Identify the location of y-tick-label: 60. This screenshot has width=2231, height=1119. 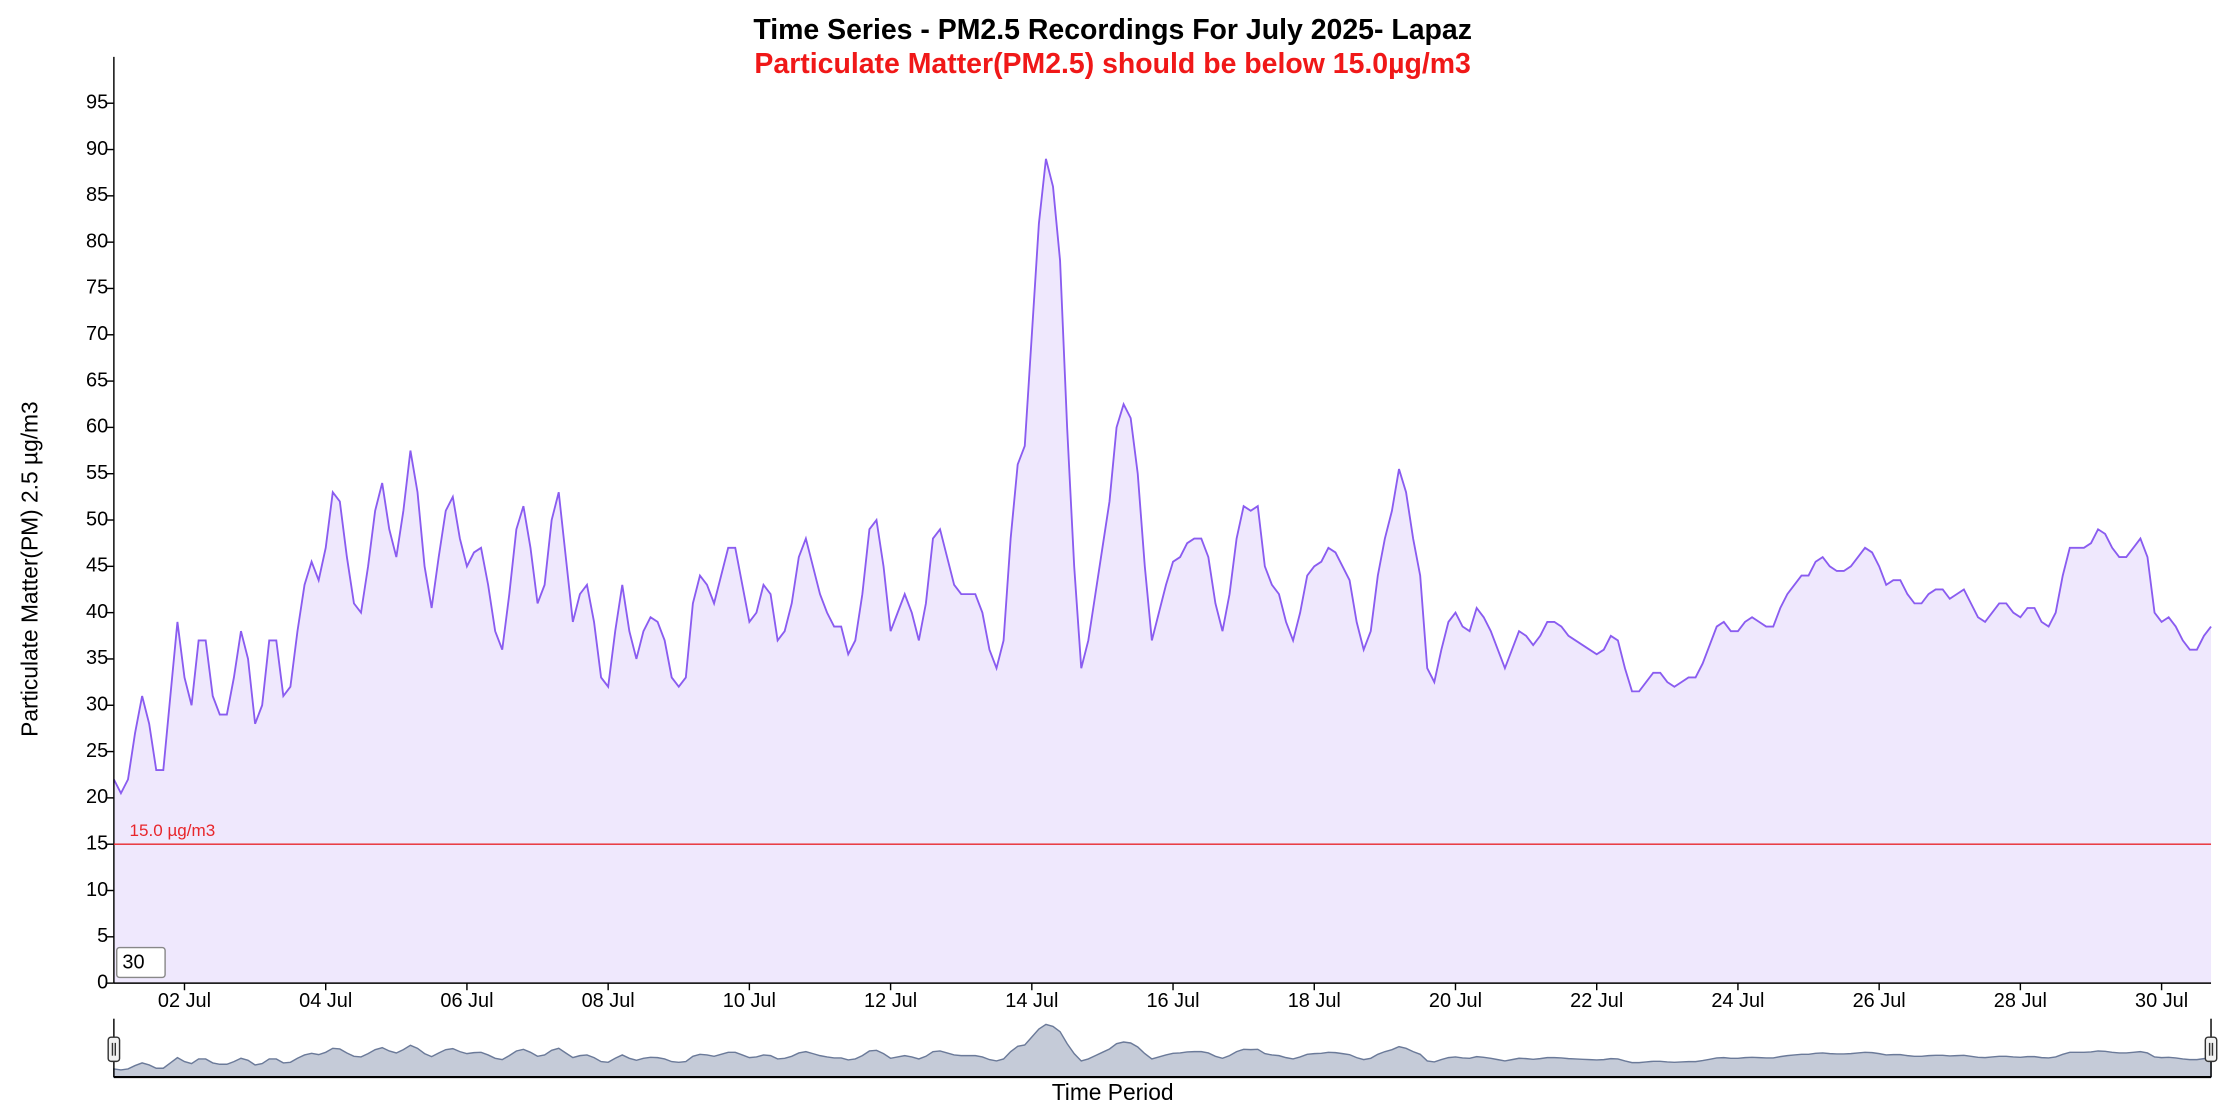
(97, 427).